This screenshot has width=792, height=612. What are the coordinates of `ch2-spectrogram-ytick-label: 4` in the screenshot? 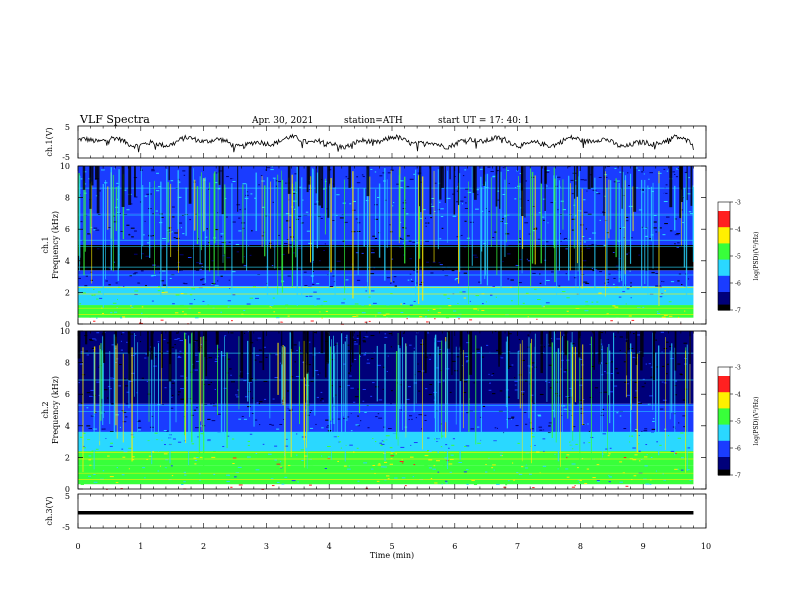 It's located at (67, 426).